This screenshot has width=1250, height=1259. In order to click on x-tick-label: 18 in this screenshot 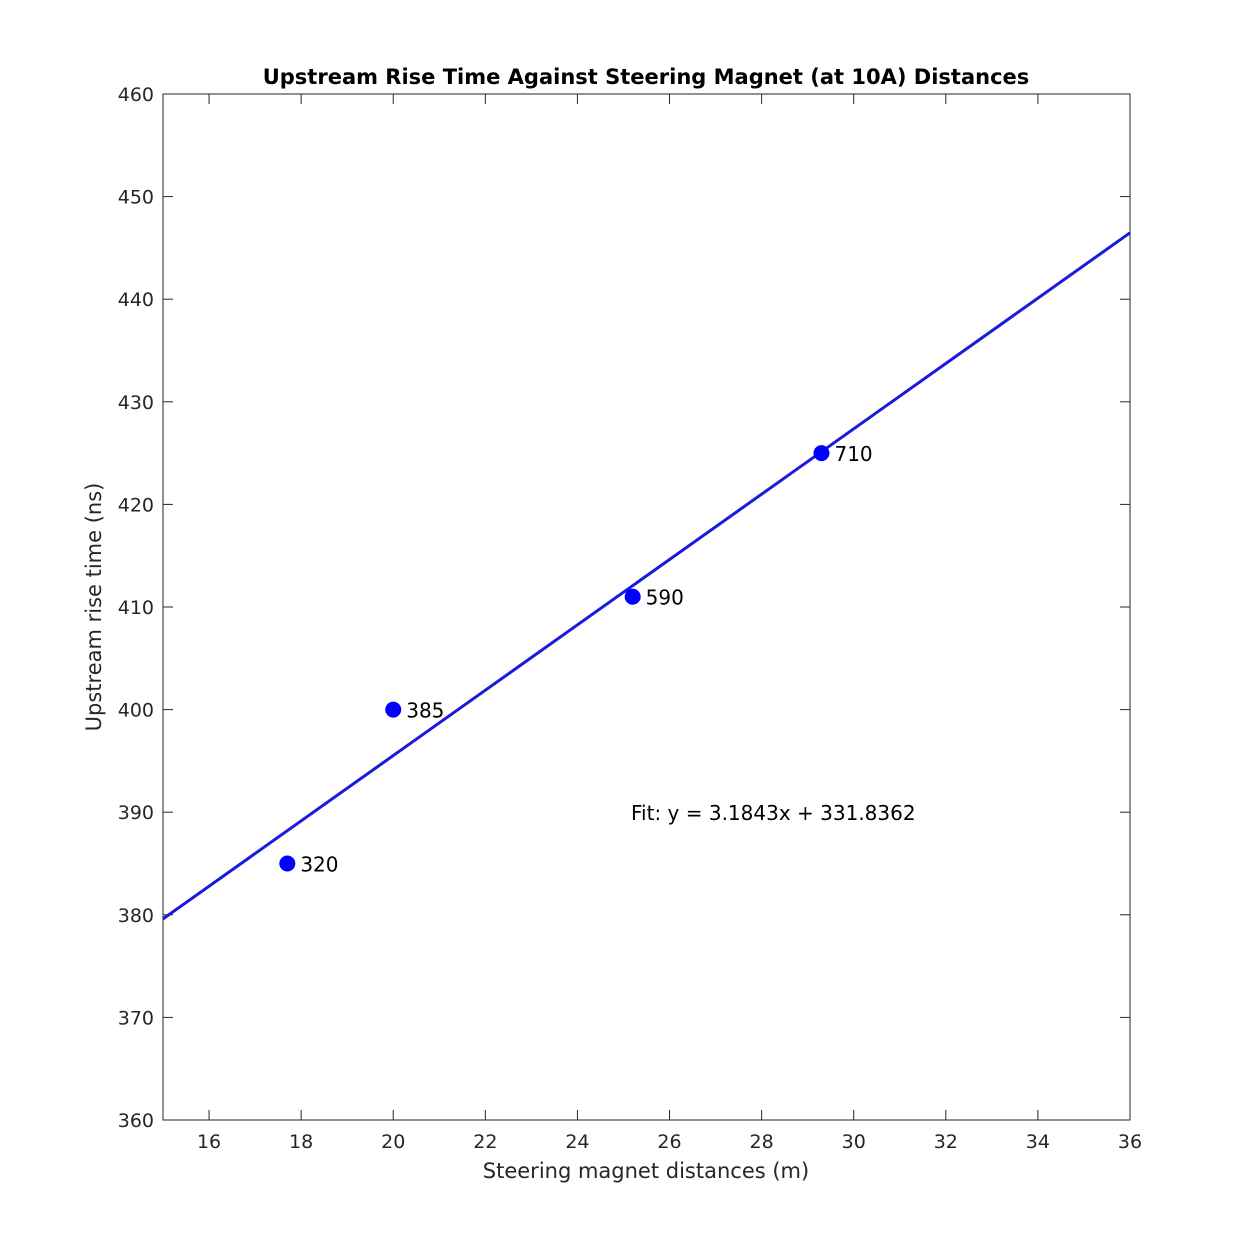, I will do `click(301, 1142)`.